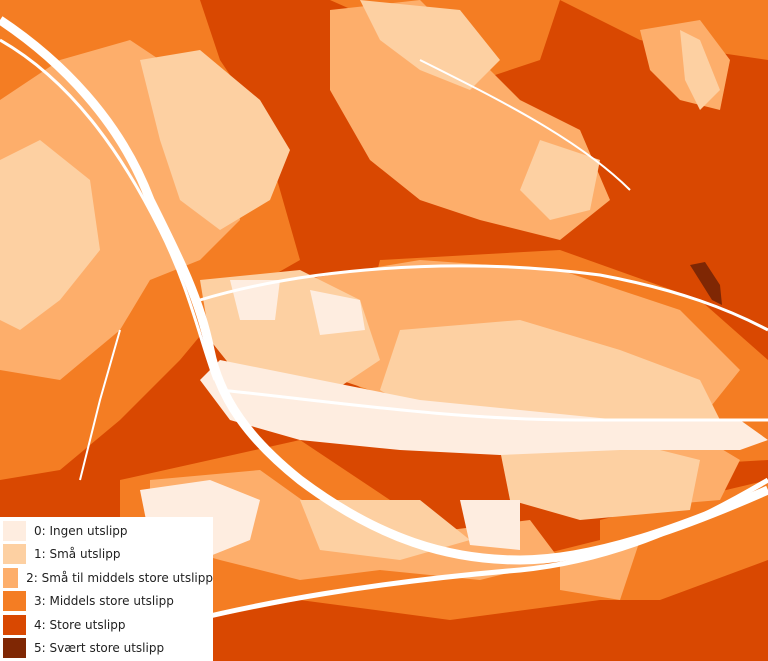 The width and height of the screenshot is (768, 661). Describe the element at coordinates (80, 624) in the screenshot. I see `legend-label: 4: Store utslipp` at that location.